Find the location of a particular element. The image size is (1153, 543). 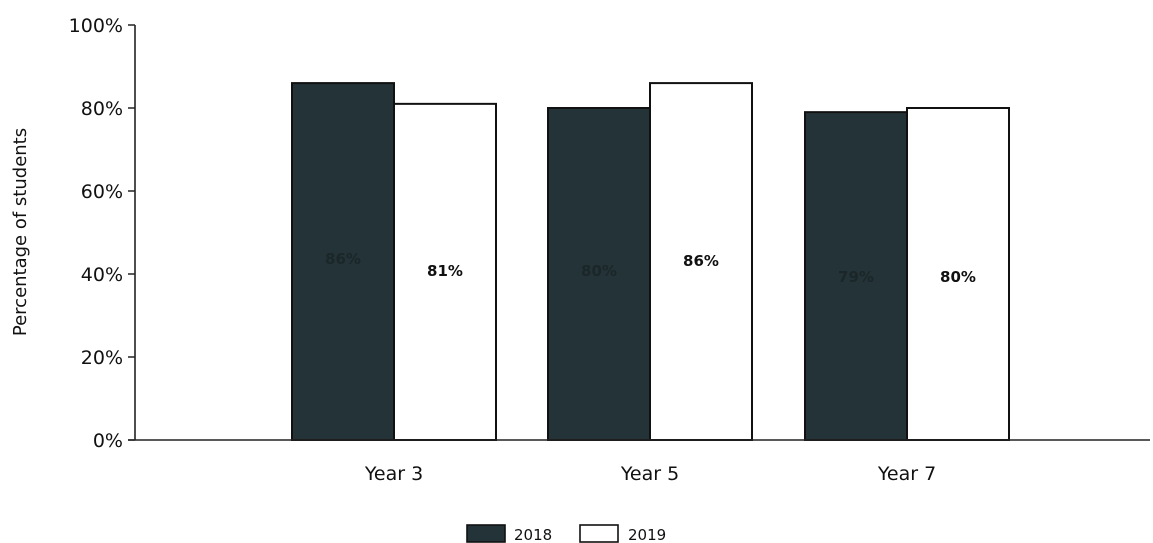

y-axis-title: Percentage of students is located at coordinates (20, 232).